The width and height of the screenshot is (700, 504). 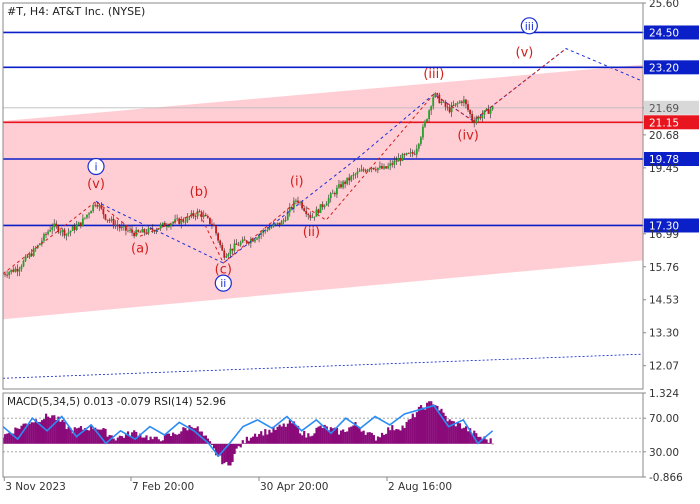 What do you see at coordinates (666, 478) in the screenshot?
I see `indicator-tick-label: -0.866` at bounding box center [666, 478].